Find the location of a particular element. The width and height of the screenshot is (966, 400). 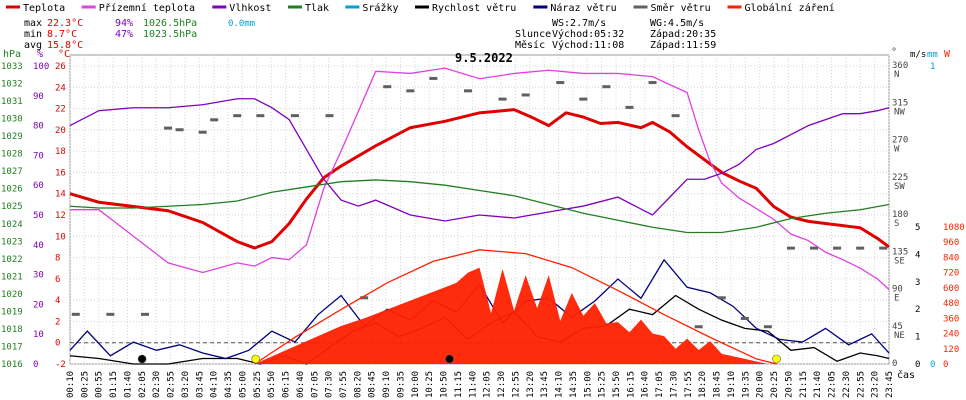

x-tick-label: 22:05 is located at coordinates (833, 384).